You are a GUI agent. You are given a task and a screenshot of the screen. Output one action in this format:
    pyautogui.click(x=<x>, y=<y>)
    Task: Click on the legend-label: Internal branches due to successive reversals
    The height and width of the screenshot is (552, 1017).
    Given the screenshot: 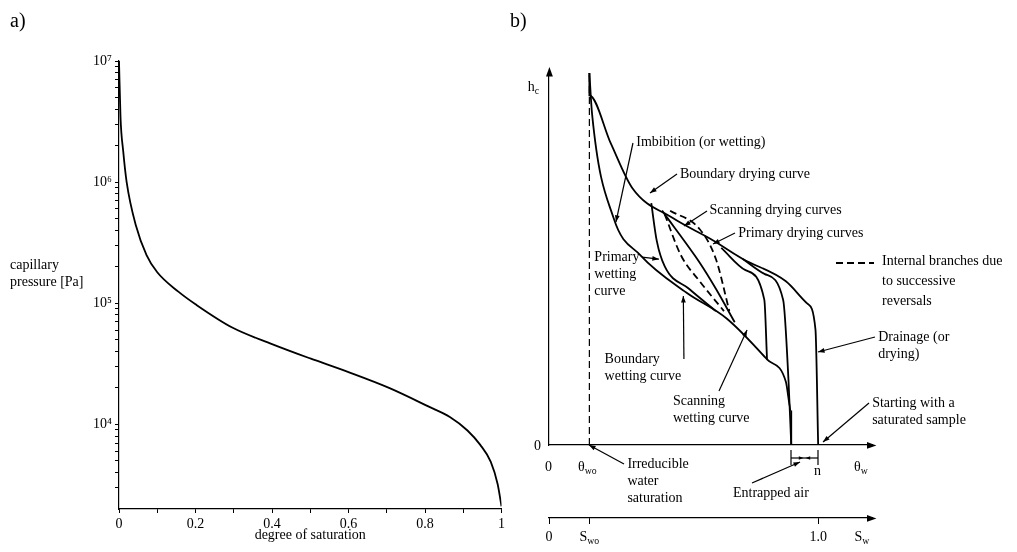 What is the action you would take?
    pyautogui.click(x=942, y=280)
    